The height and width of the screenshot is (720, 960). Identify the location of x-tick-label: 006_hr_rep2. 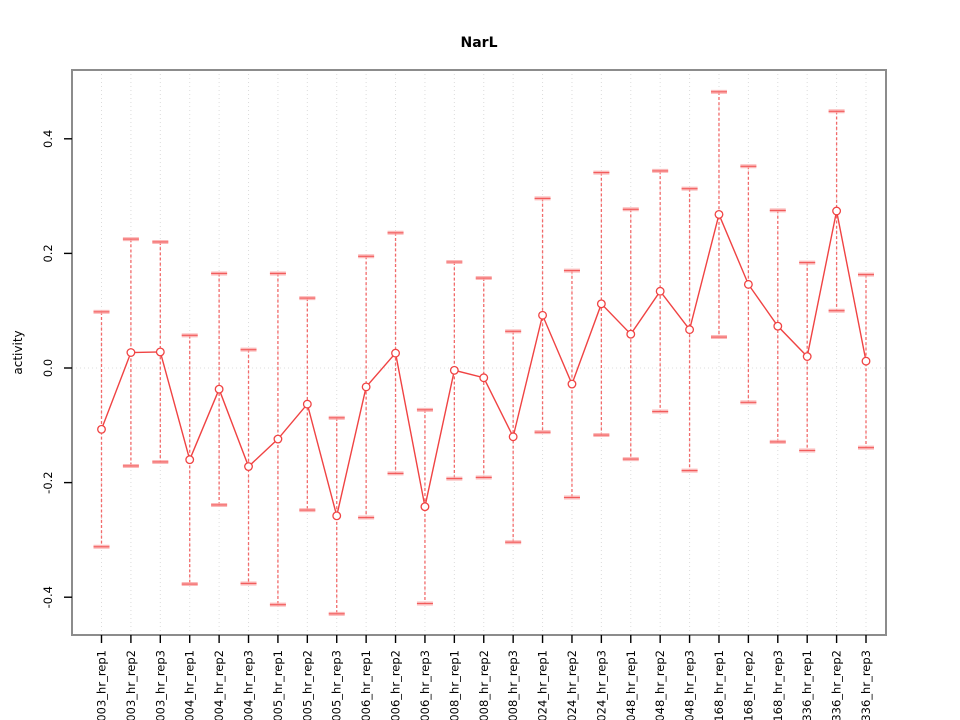
(396, 685).